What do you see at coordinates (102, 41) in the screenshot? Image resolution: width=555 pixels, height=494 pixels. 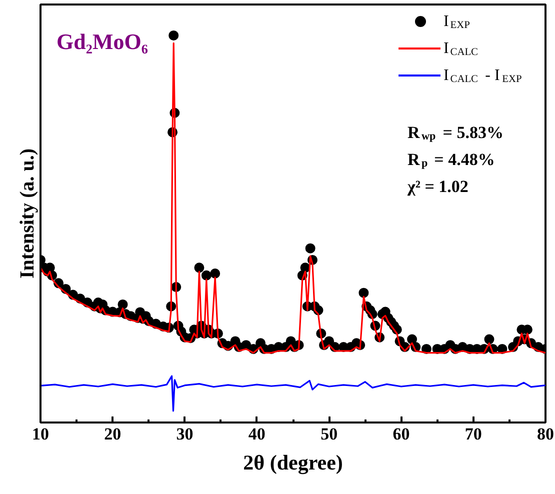 I see `chart-title: Gd₂MoO₆` at bounding box center [102, 41].